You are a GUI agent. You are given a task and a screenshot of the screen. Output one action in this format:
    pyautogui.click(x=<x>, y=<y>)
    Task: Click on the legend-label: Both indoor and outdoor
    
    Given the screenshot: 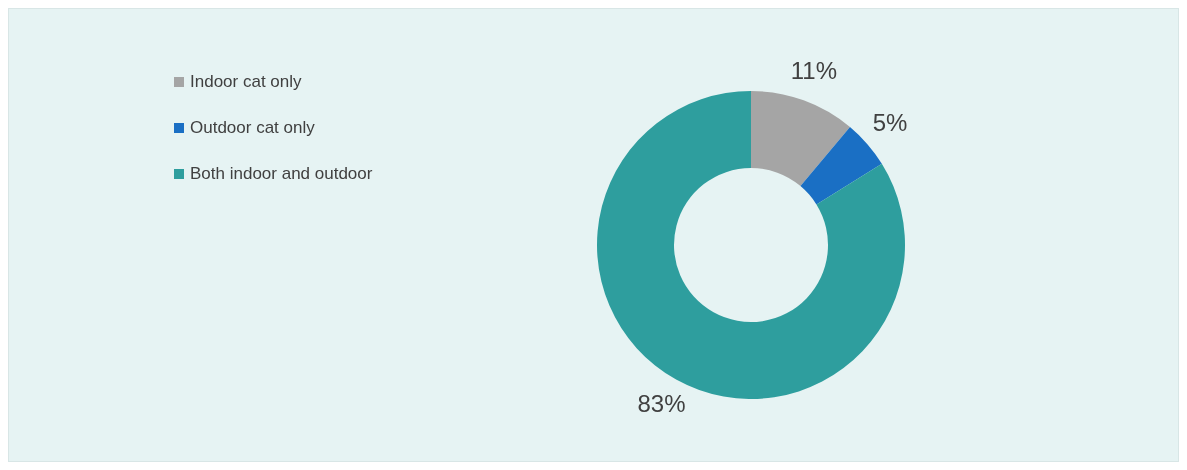 What is the action you would take?
    pyautogui.click(x=281, y=173)
    